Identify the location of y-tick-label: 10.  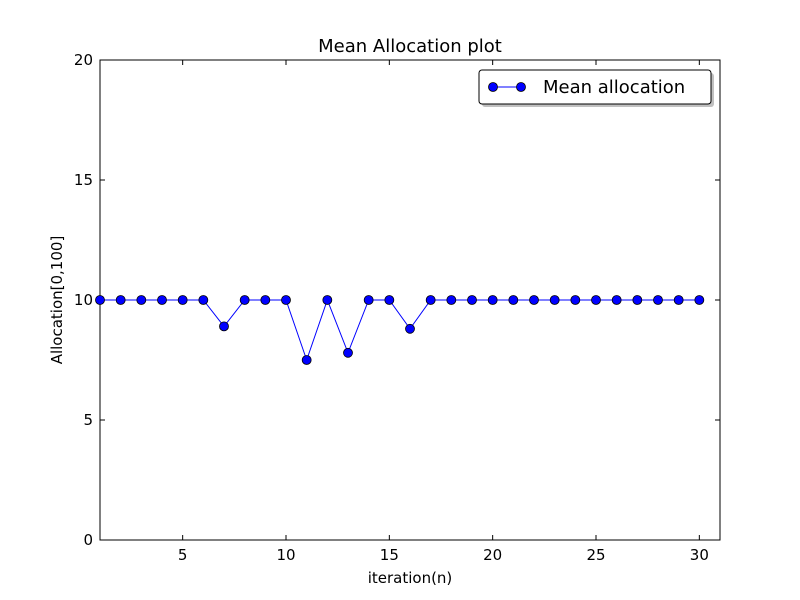
(83, 300).